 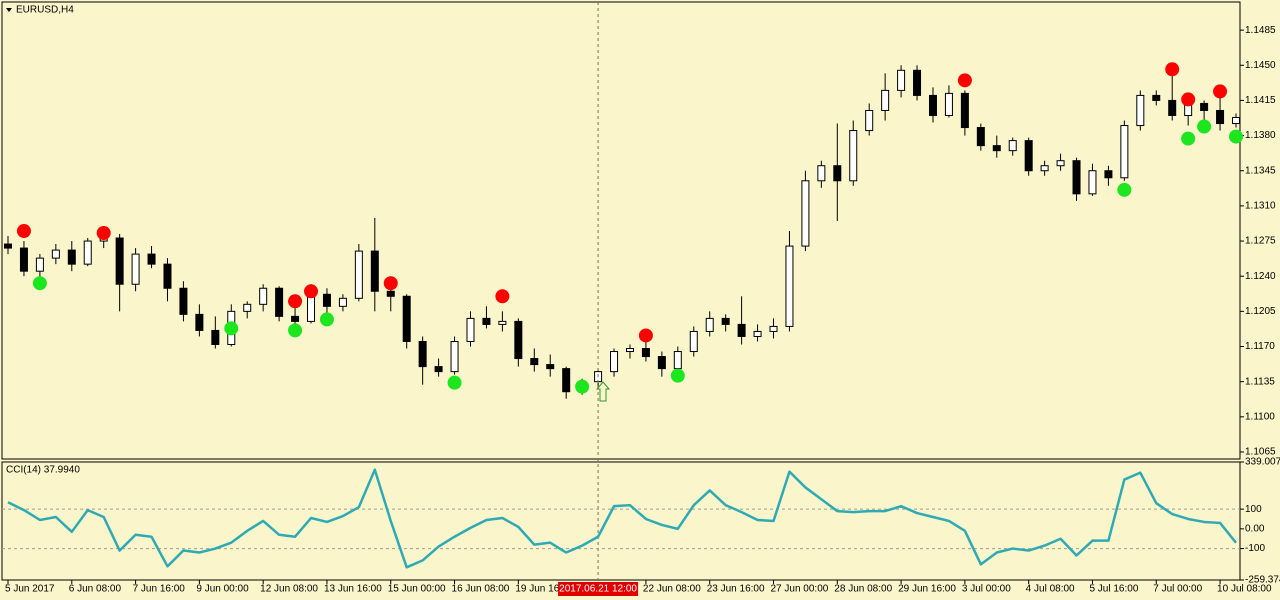 What do you see at coordinates (1260, 311) in the screenshot?
I see `y-tick-label: 1.1205` at bounding box center [1260, 311].